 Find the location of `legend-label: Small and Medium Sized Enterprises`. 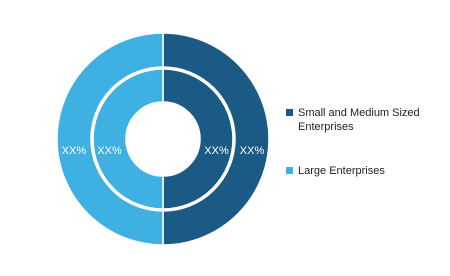

legend-label: Small and Medium Sized Enterprises is located at coordinates (359, 120).